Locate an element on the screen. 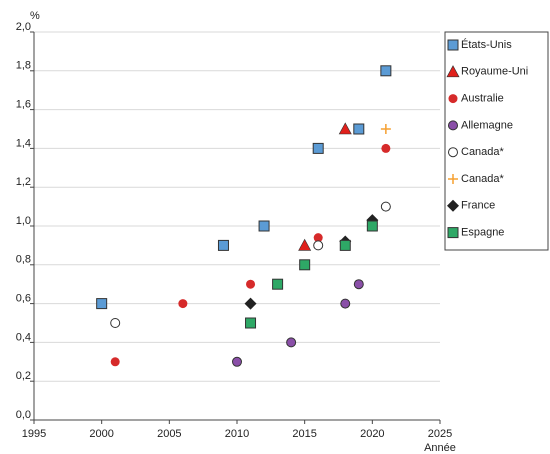 Image resolution: width=550 pixels, height=454 pixels. x-tick-label: 1995 is located at coordinates (34, 434).